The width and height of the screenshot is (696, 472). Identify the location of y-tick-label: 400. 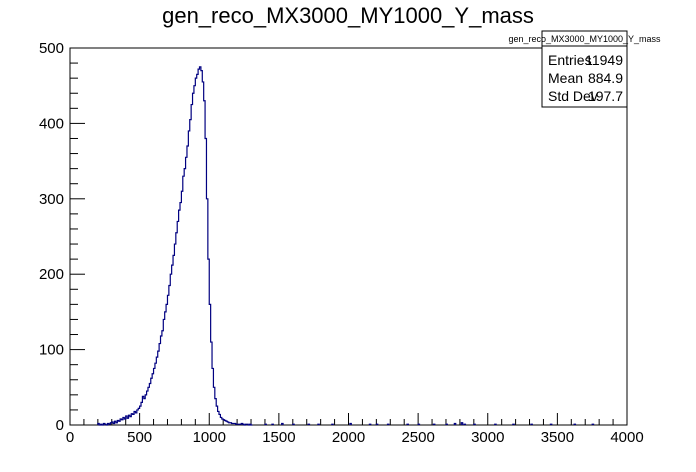
(51, 123).